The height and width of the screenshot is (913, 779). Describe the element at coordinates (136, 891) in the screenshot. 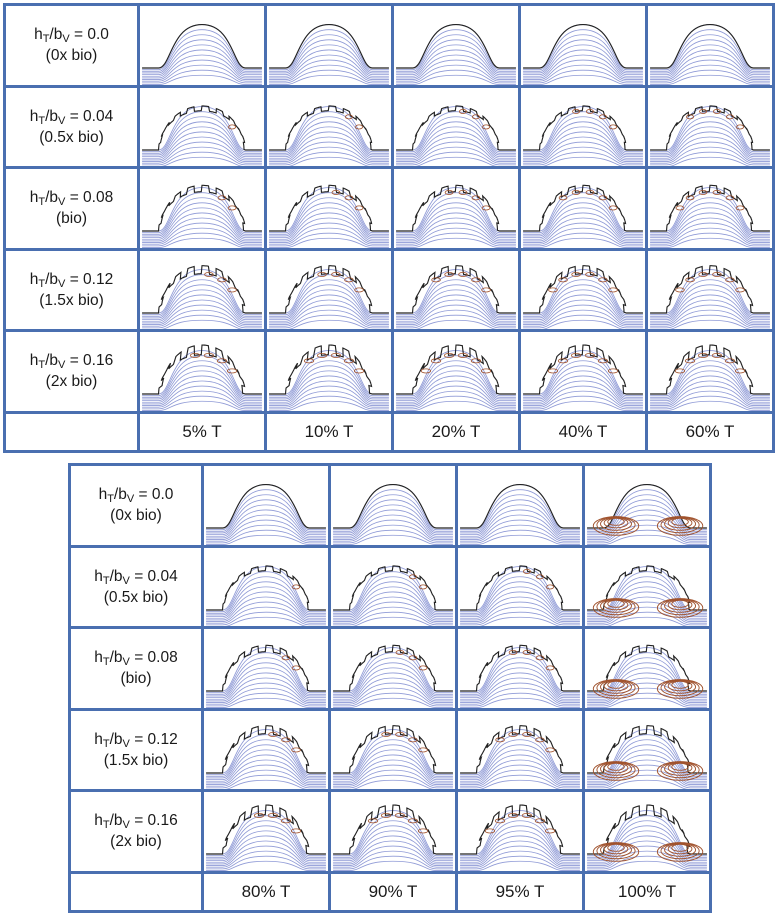

I see `empty-corner-cell` at that location.